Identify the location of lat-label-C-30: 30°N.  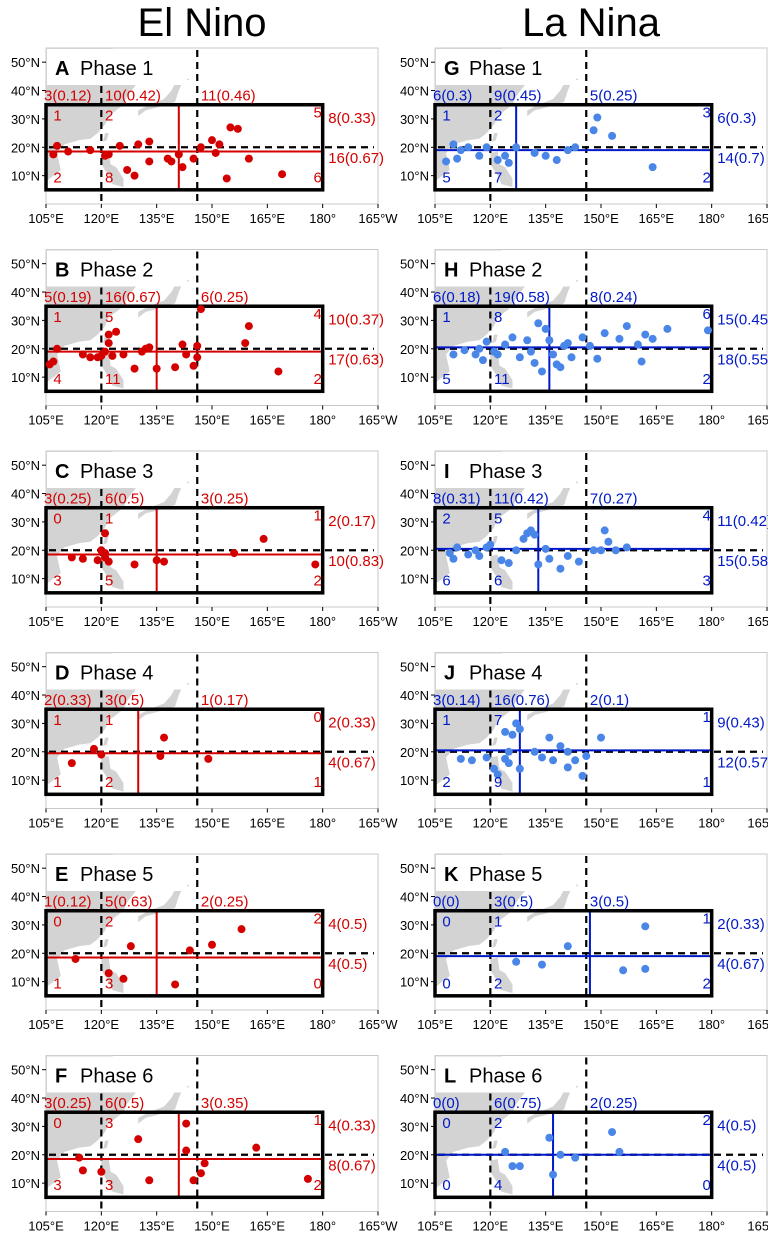
(25, 522).